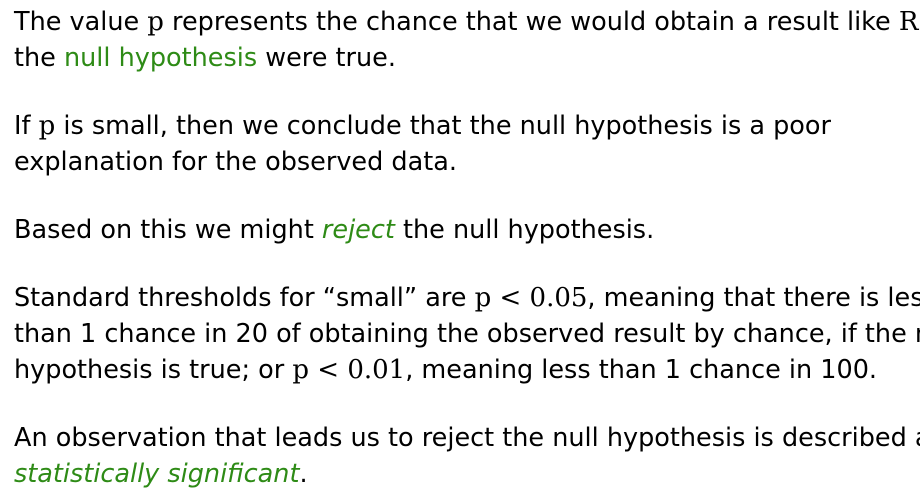  Describe the element at coordinates (81, 22) in the screenshot. I see `text: The value` at that location.